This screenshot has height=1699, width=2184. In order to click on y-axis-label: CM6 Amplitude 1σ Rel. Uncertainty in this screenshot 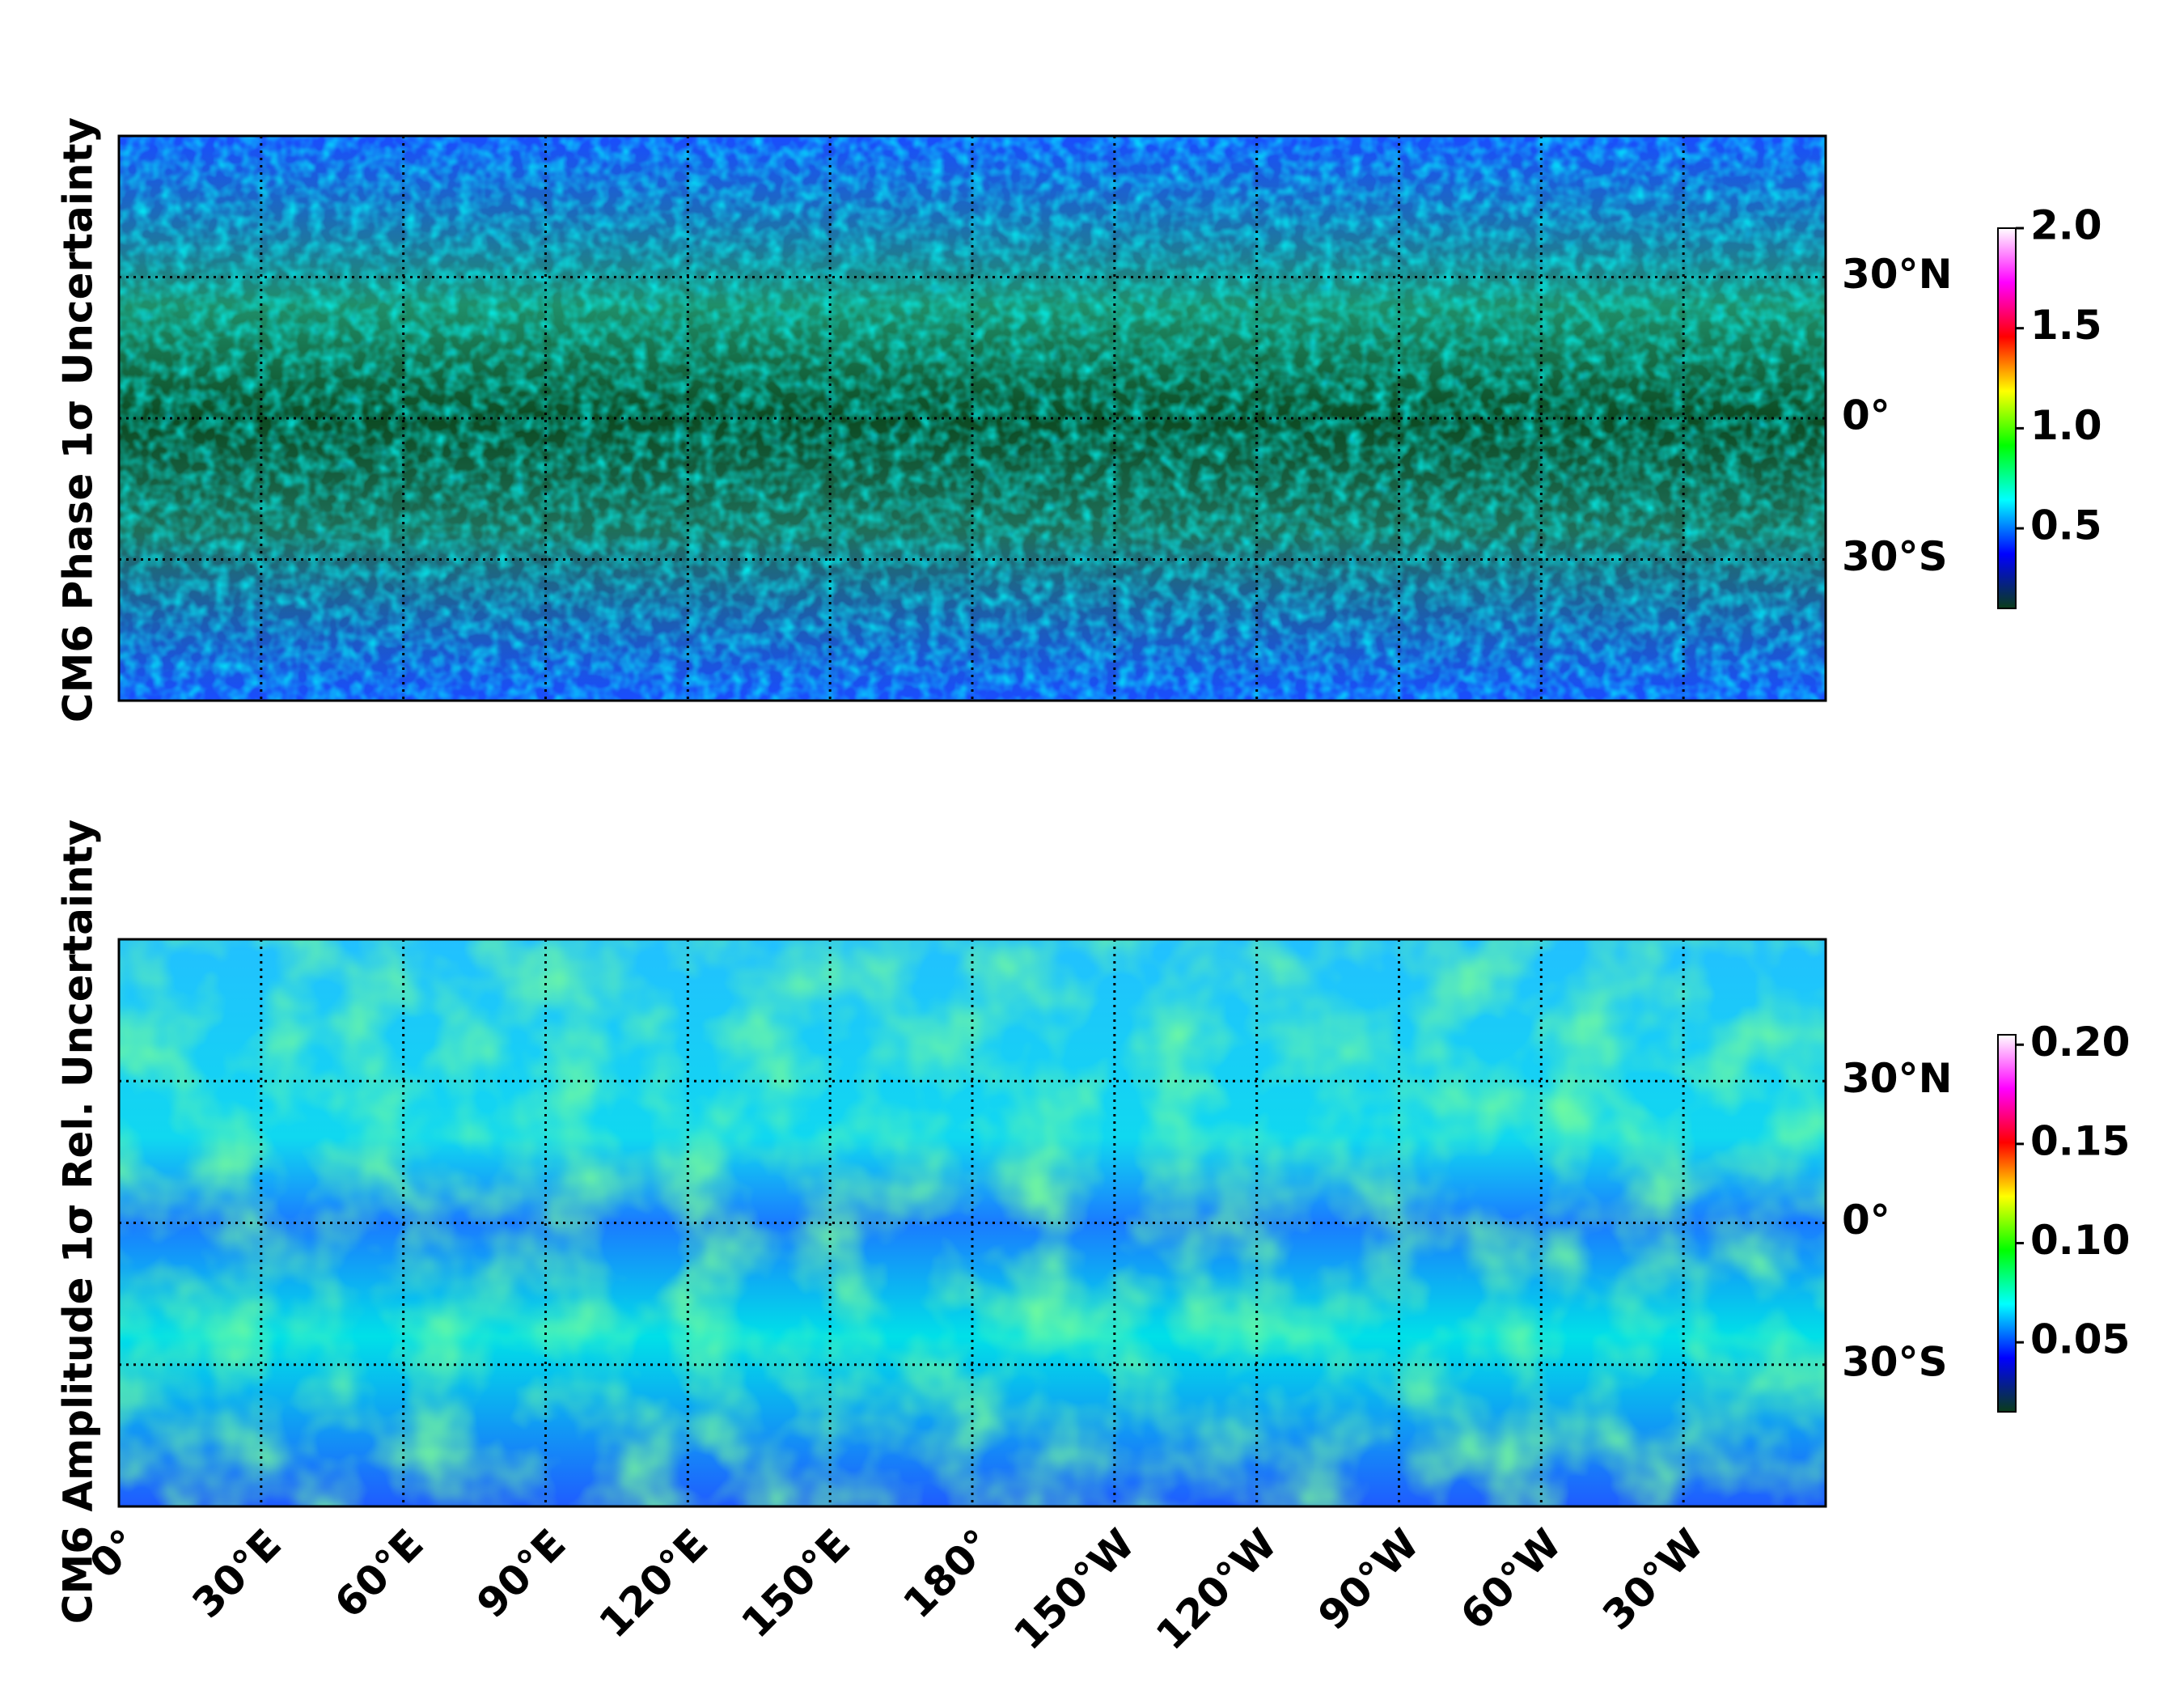, I will do `click(78, 1222)`.